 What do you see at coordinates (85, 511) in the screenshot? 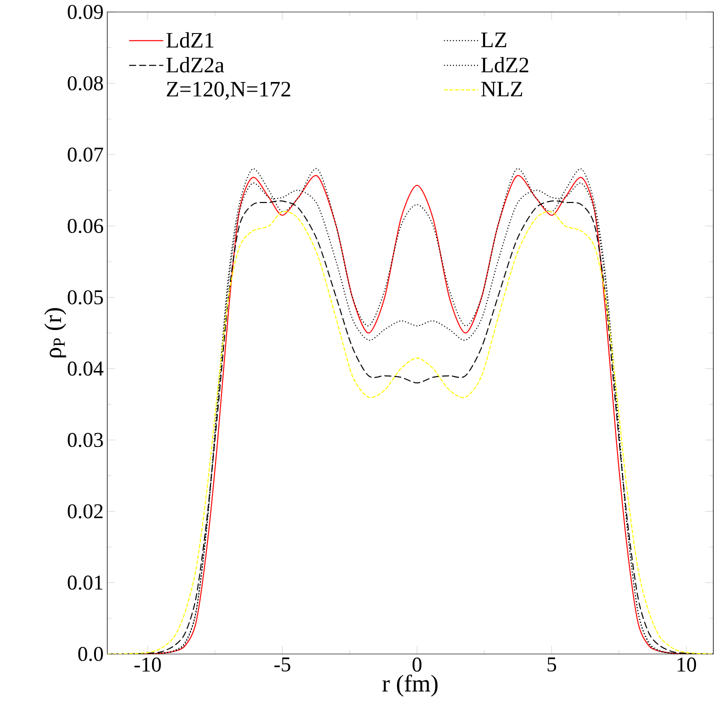
I see `y-tick-label: 0.02` at bounding box center [85, 511].